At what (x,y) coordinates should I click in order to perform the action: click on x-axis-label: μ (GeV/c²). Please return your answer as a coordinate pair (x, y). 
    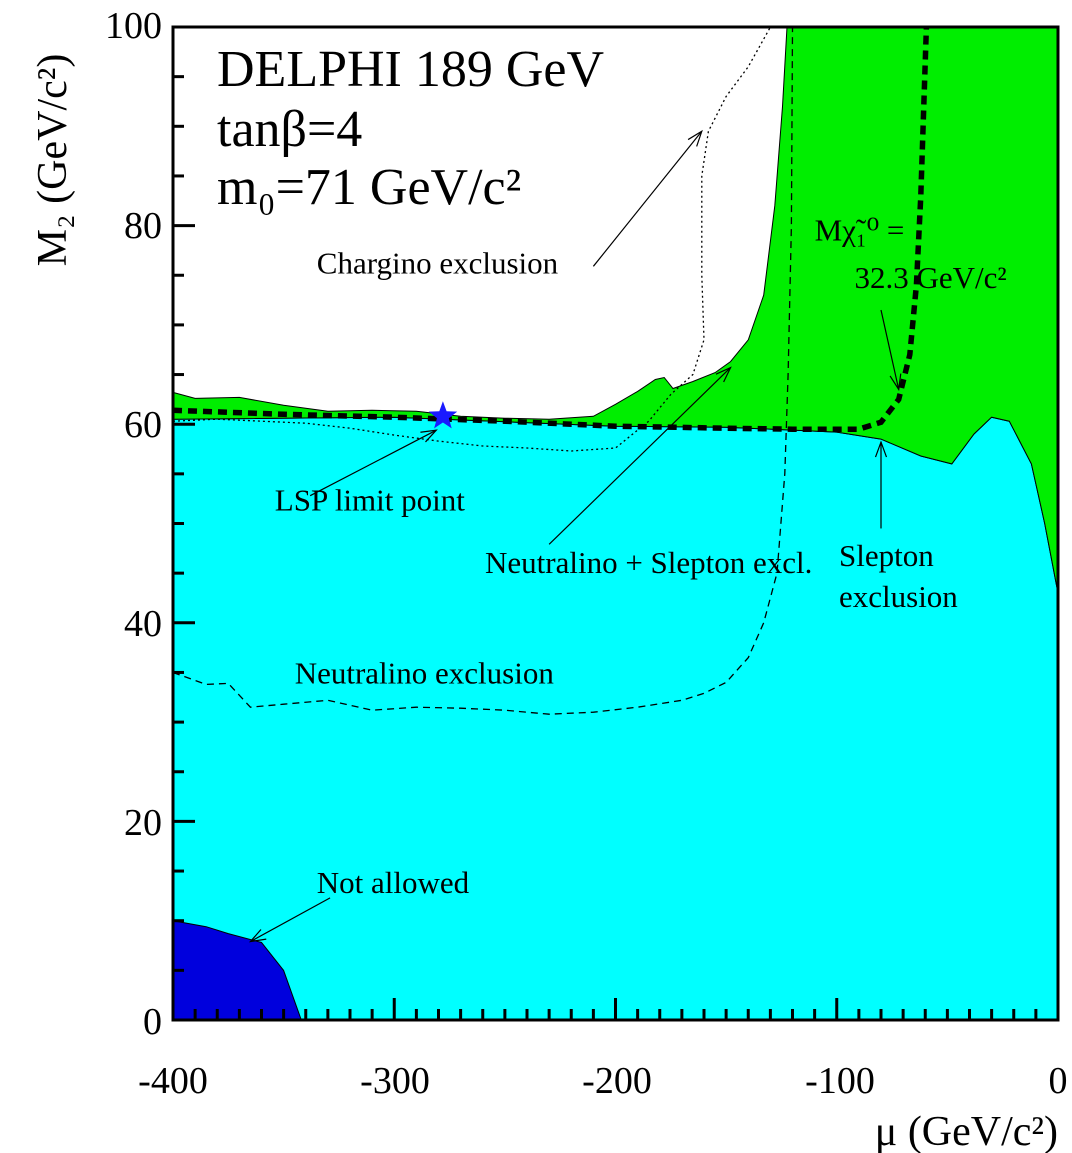
    Looking at the image, I should click on (966, 1131).